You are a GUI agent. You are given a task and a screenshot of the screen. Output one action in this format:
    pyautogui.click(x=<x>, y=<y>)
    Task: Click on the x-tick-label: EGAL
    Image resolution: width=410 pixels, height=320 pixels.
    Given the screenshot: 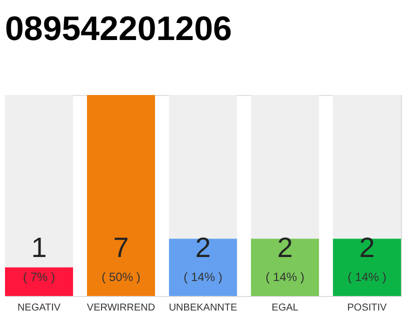 What is the action you would take?
    pyautogui.click(x=285, y=308)
    